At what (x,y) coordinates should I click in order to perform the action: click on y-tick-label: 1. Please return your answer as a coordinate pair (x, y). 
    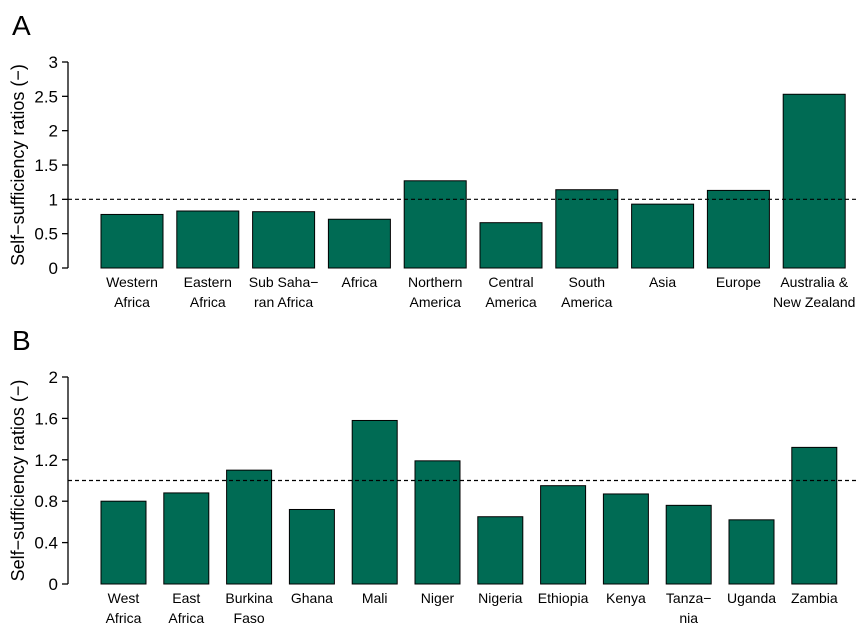
    Looking at the image, I should click on (53, 199).